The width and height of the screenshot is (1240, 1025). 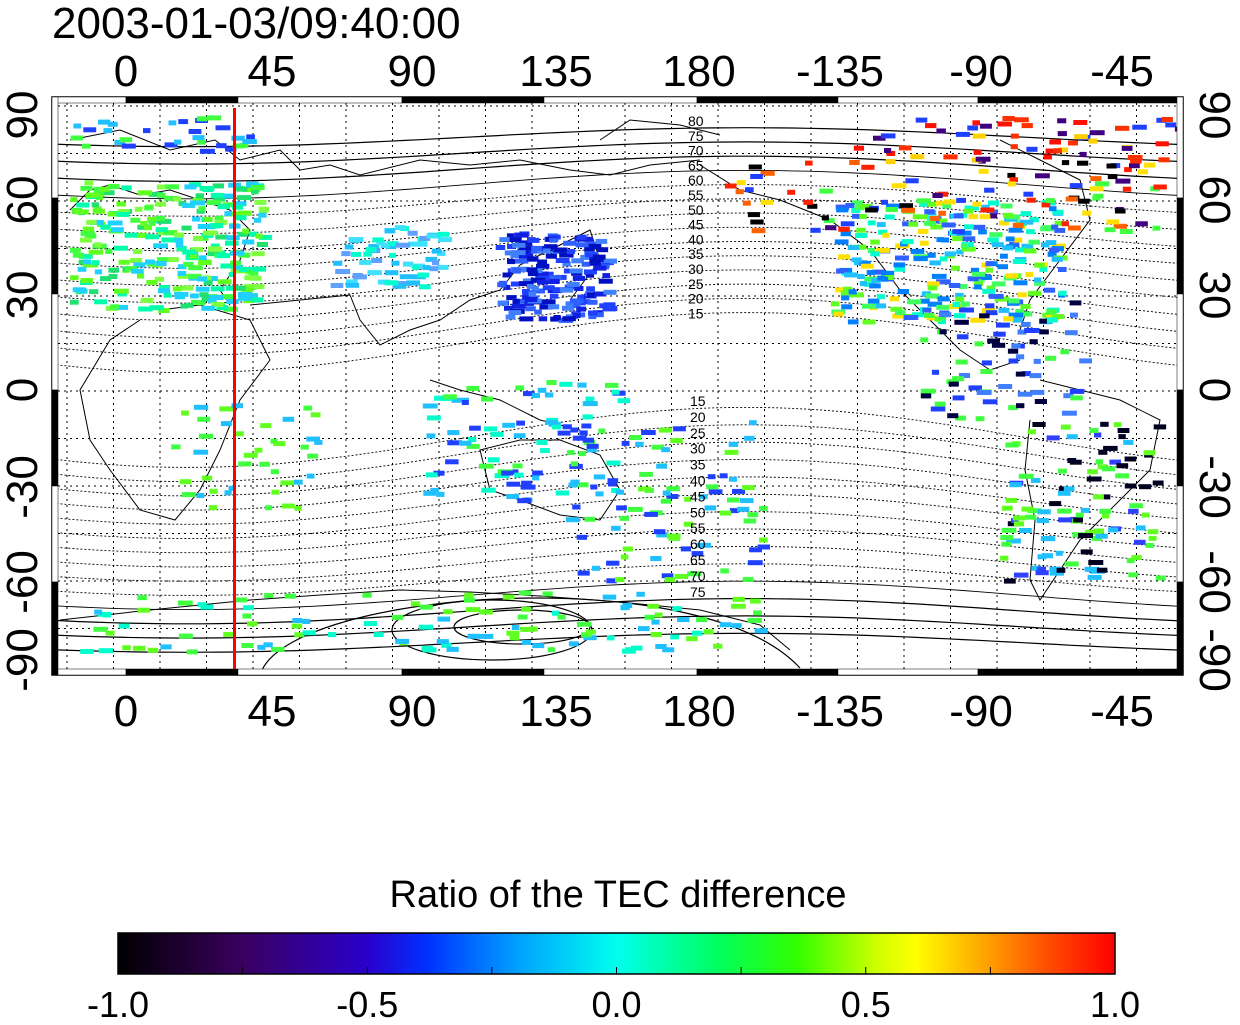 I want to click on contour-label-north: 40, so click(x=696, y=239).